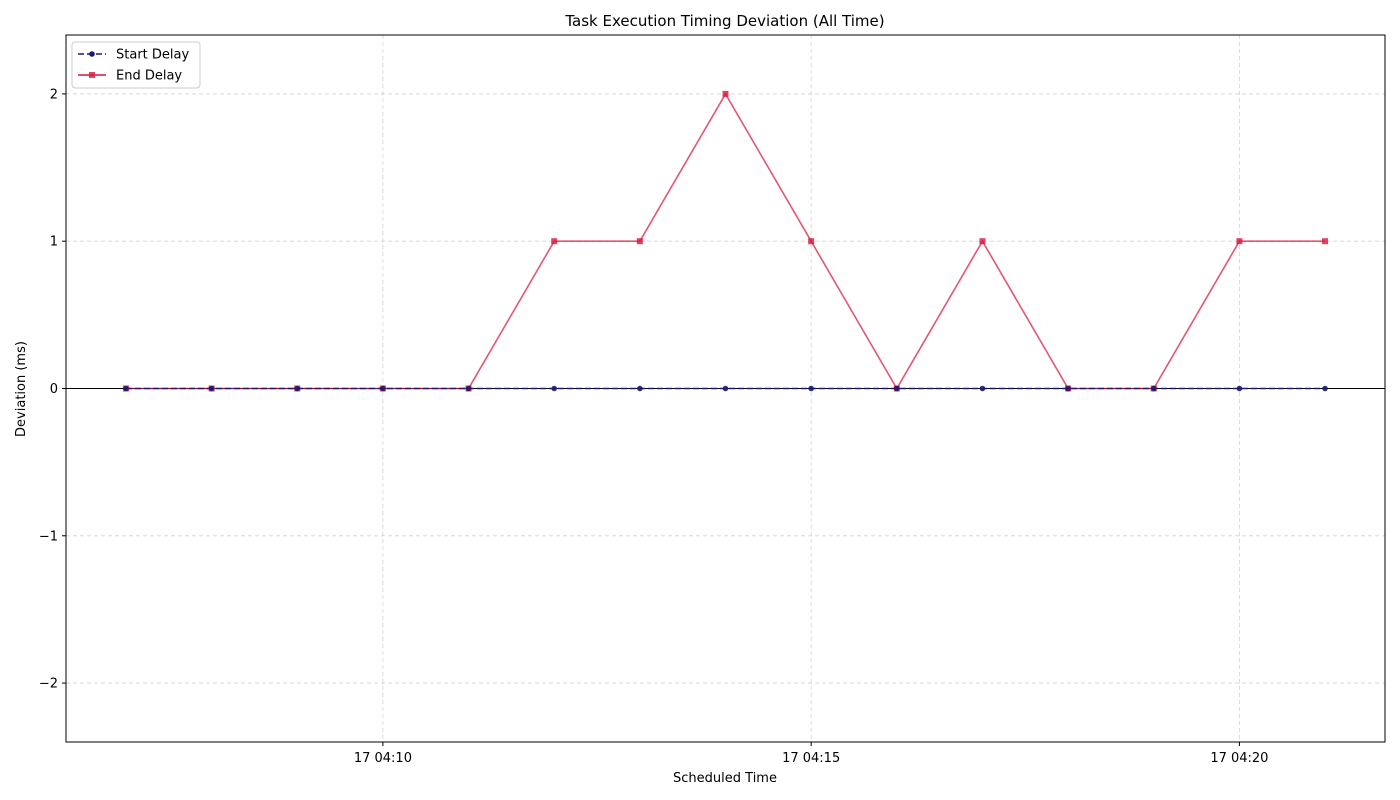 The image size is (1400, 800). I want to click on y-axis-ticks: −2 −1 0 1 2, so click(52, 389).